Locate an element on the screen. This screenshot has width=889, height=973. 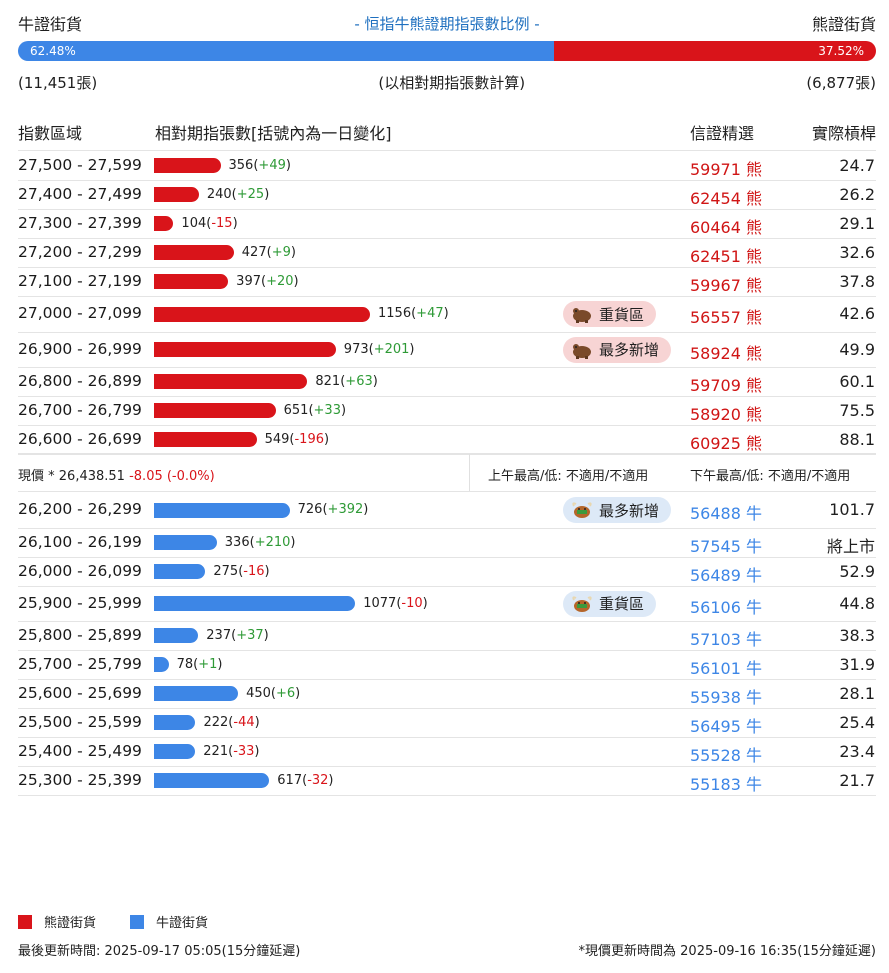
warrant-code: 56106 is located at coordinates (715, 607).